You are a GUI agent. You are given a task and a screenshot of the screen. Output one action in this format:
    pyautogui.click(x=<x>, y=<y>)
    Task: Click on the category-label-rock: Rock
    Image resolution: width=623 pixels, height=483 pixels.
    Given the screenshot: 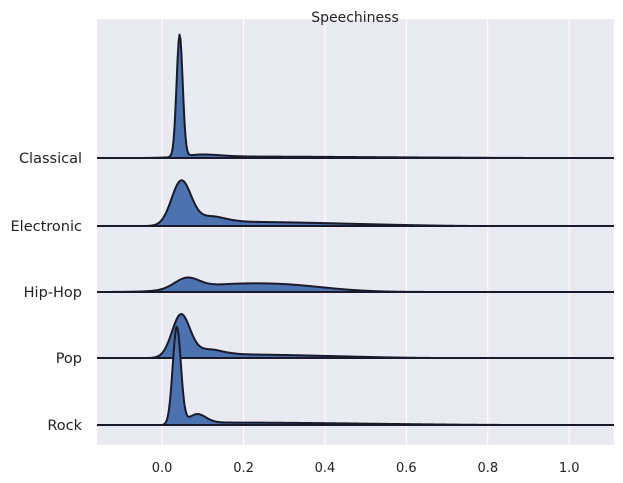 What is the action you would take?
    pyautogui.click(x=64, y=426)
    